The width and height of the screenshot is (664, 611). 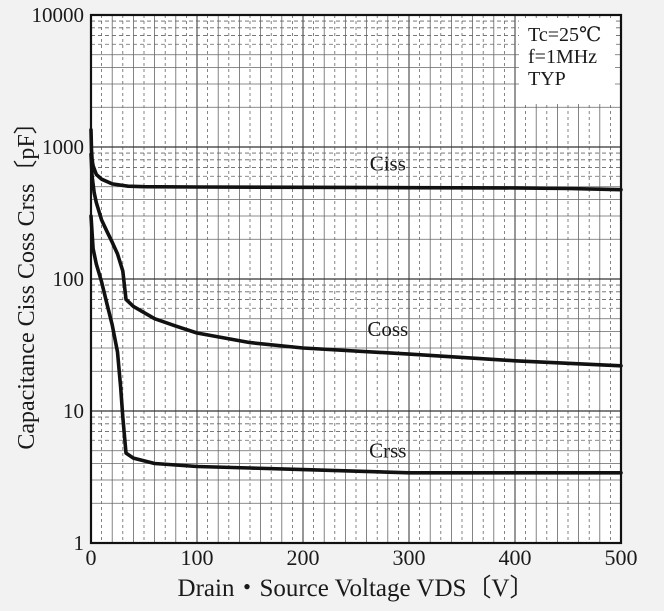 What do you see at coordinates (91, 557) in the screenshot?
I see `x-tick-label: 0` at bounding box center [91, 557].